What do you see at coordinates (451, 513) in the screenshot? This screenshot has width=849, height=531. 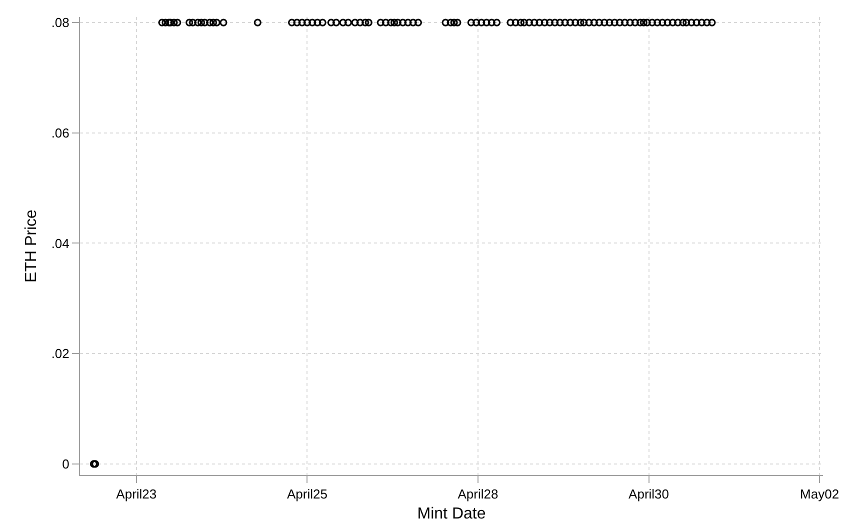 I see `x-axis-title: Mint Date` at bounding box center [451, 513].